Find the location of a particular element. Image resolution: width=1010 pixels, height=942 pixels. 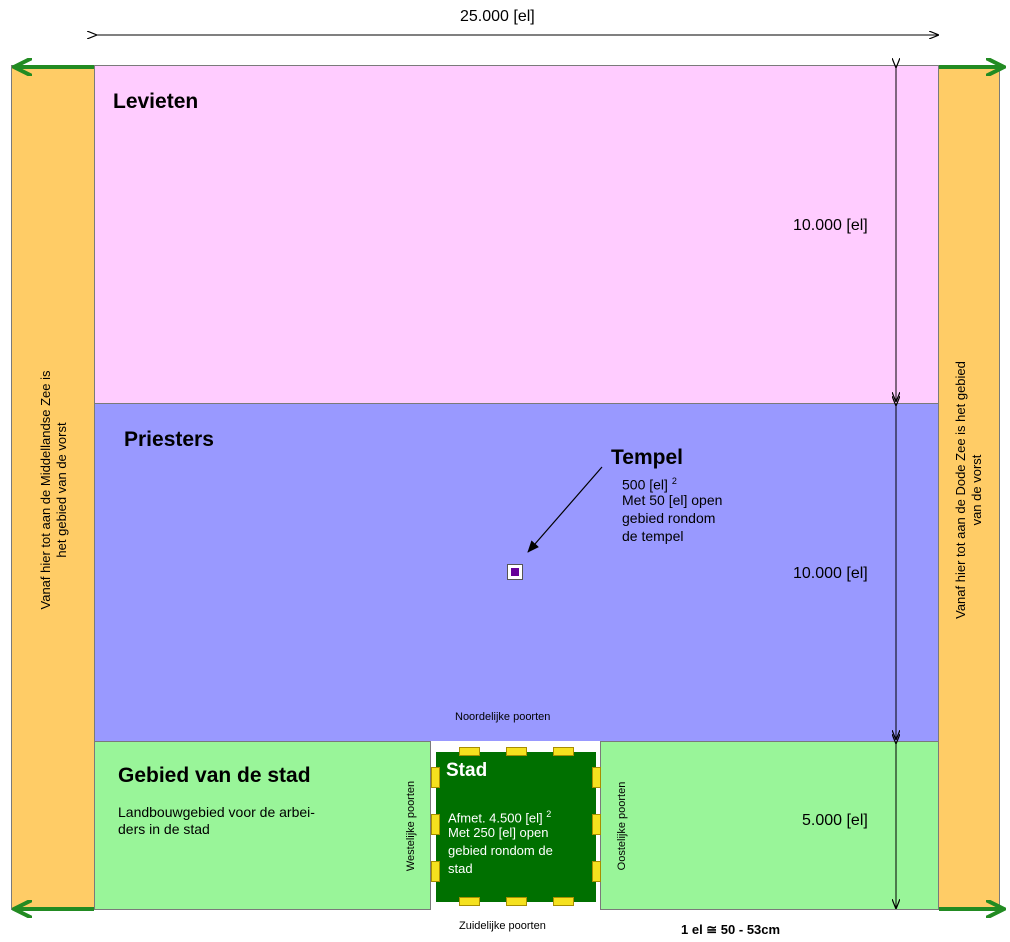

top-width-label: 25.000 [el] is located at coordinates (497, 16).